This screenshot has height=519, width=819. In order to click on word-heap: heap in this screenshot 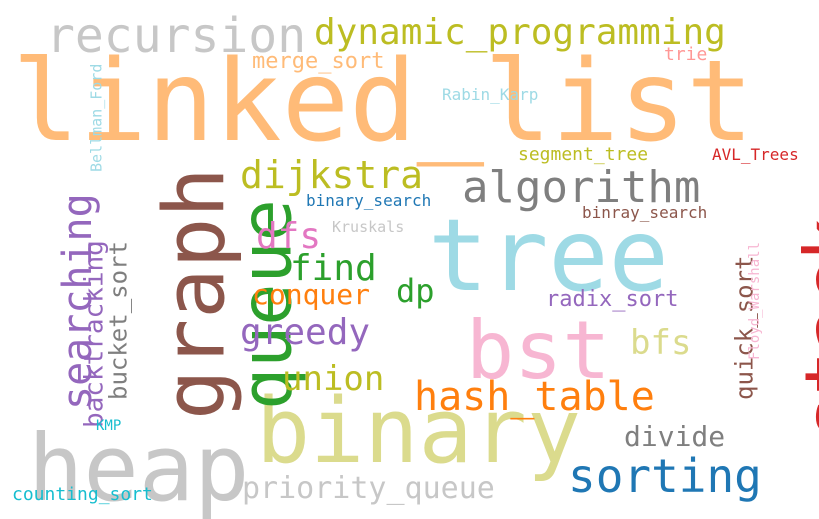, I will do `click(139, 467)`.